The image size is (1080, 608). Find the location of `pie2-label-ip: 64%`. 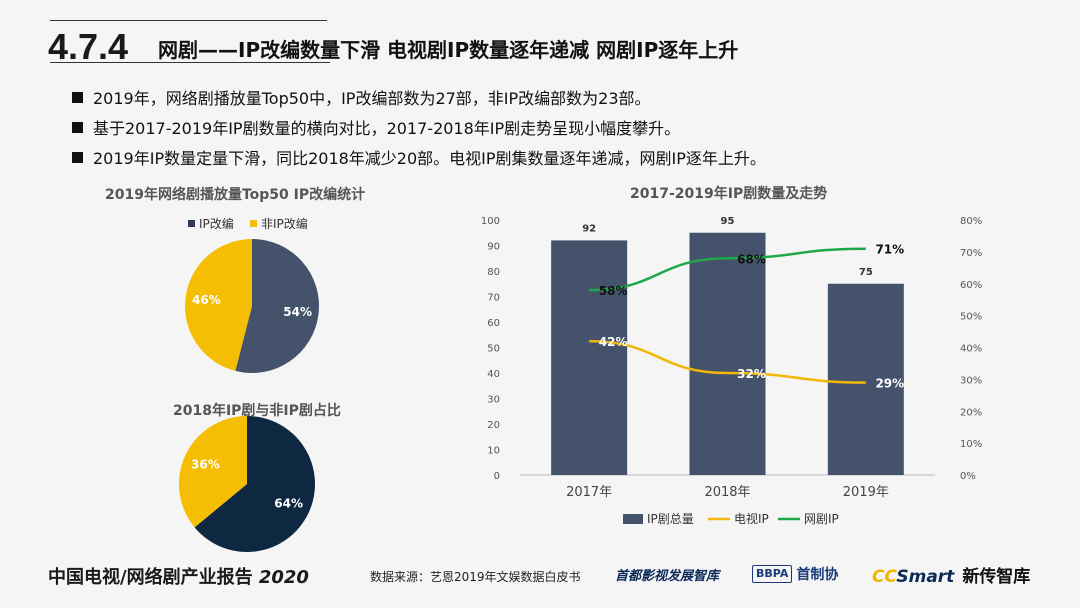

pie2-label-ip: 64% is located at coordinates (288, 504).